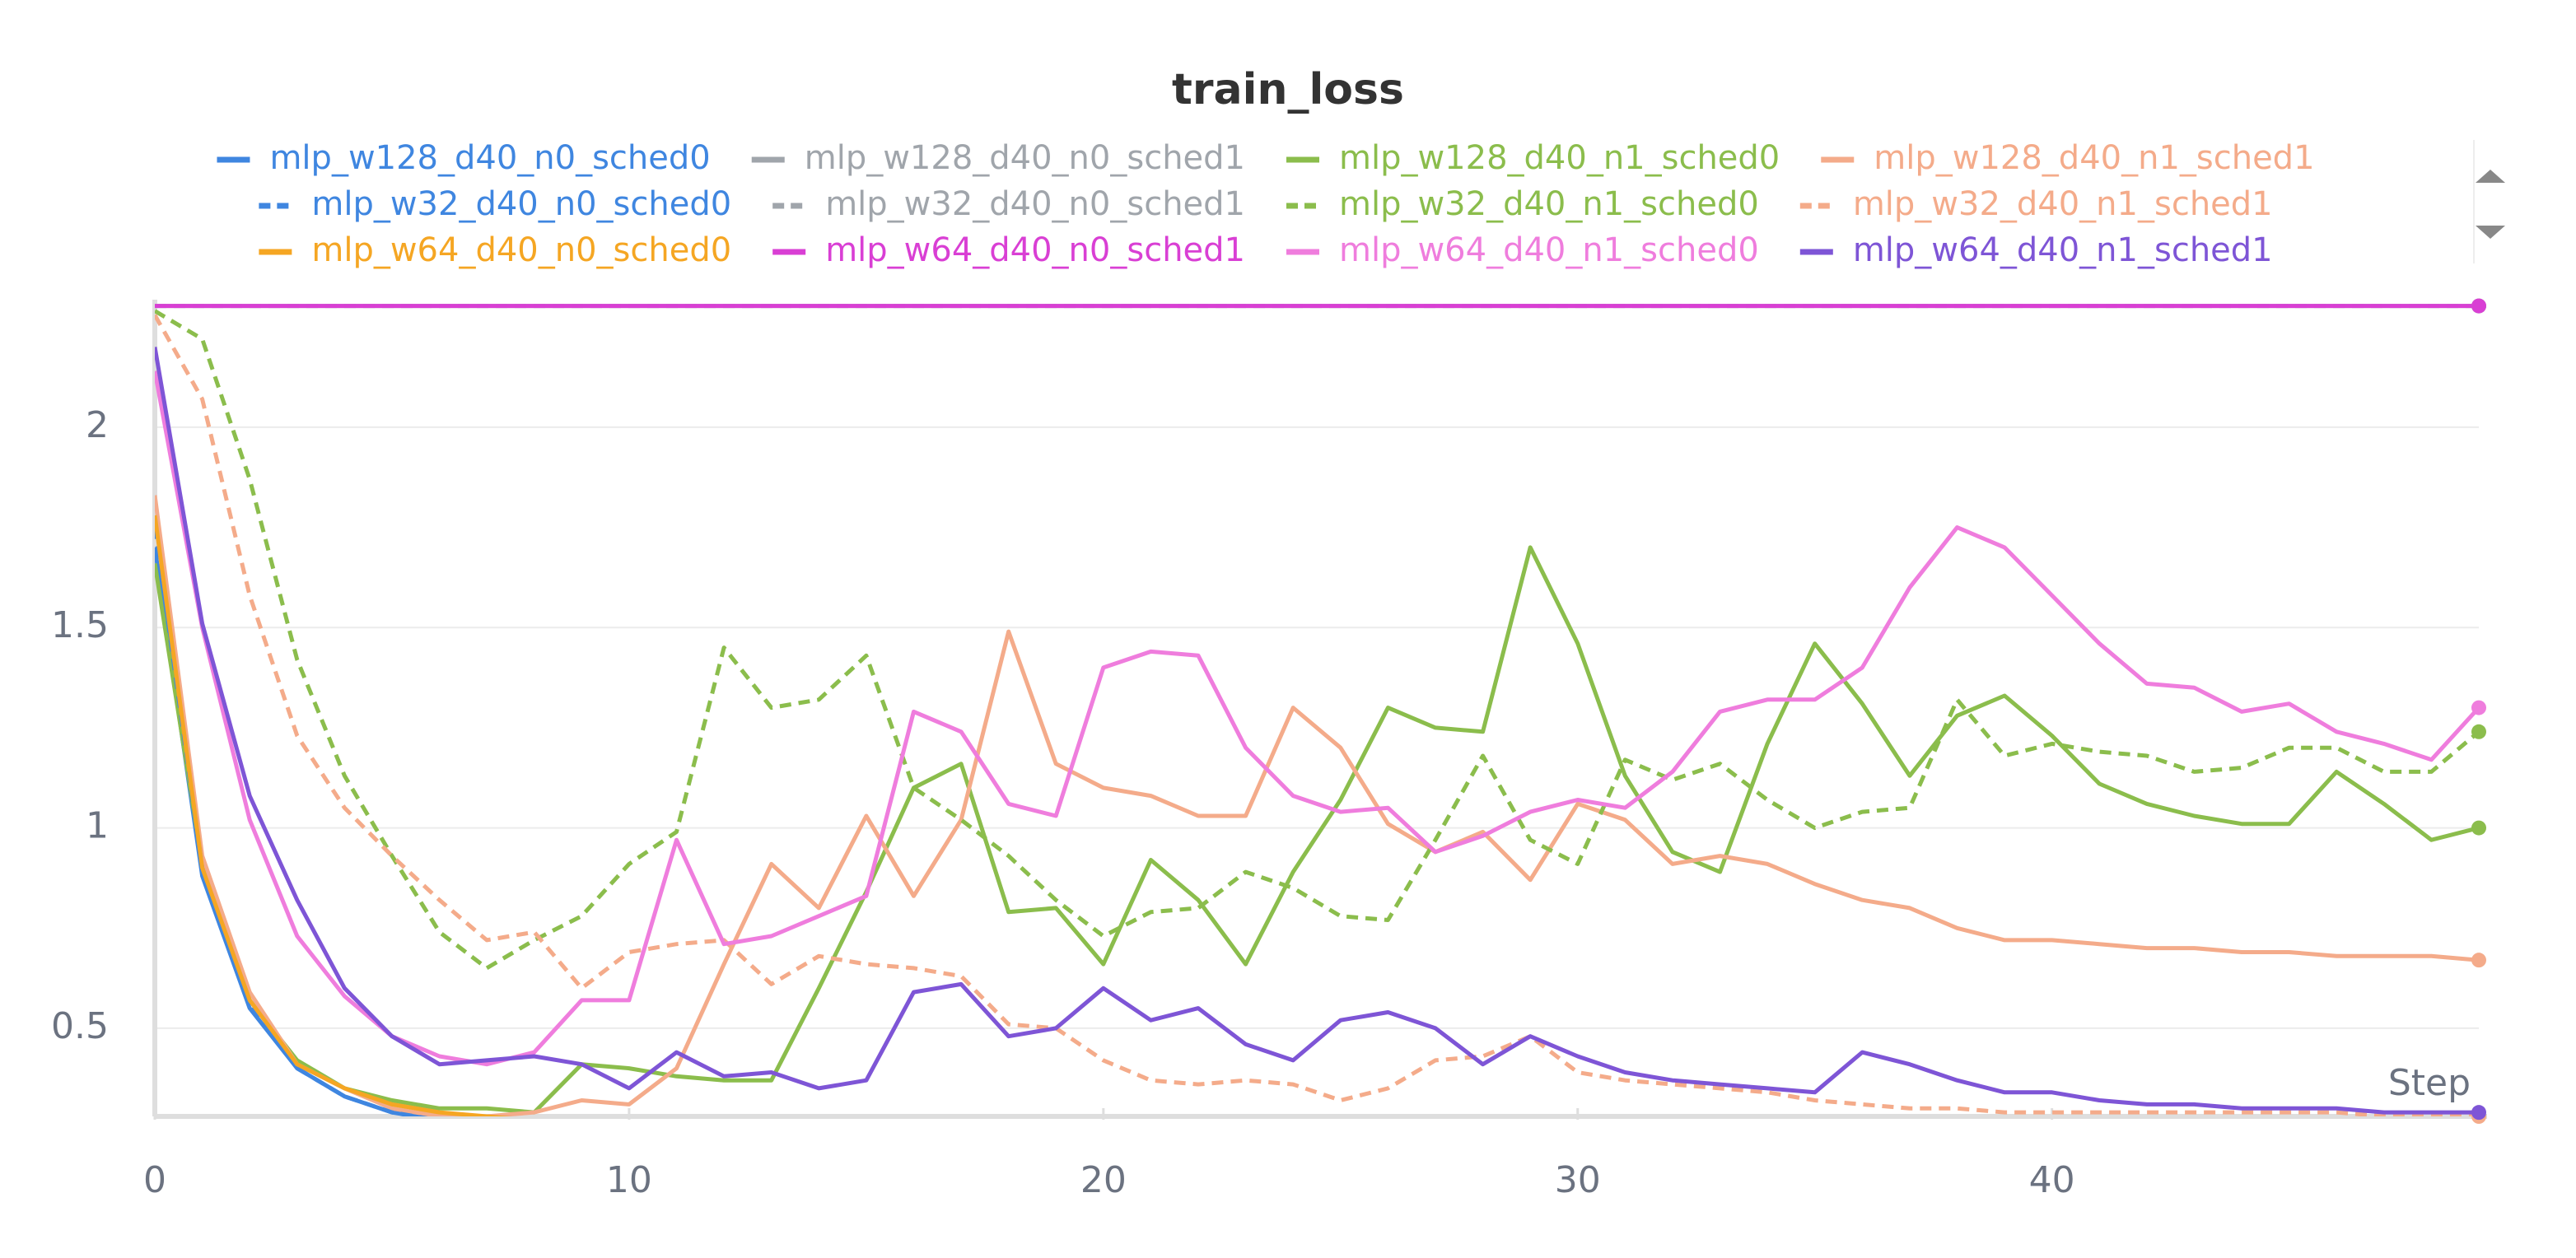 This screenshot has height=1258, width=2576. Describe the element at coordinates (521, 250) in the screenshot. I see `legend-label: mlp_w64_d40_n0_sched0` at that location.